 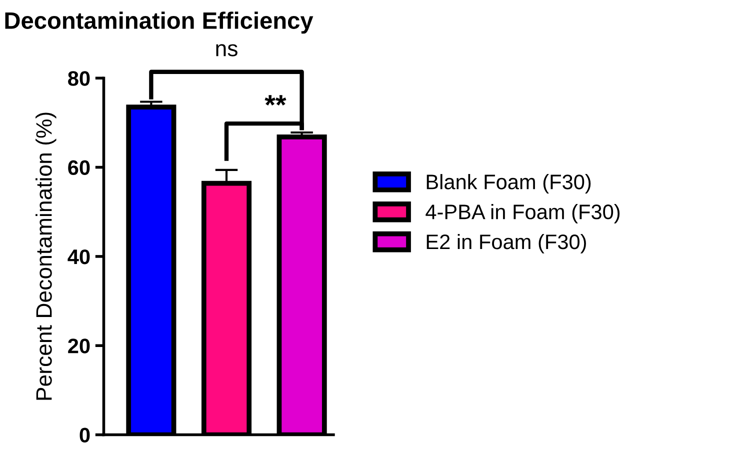 What do you see at coordinates (275, 100) in the screenshot?
I see `annotation: **` at bounding box center [275, 100].